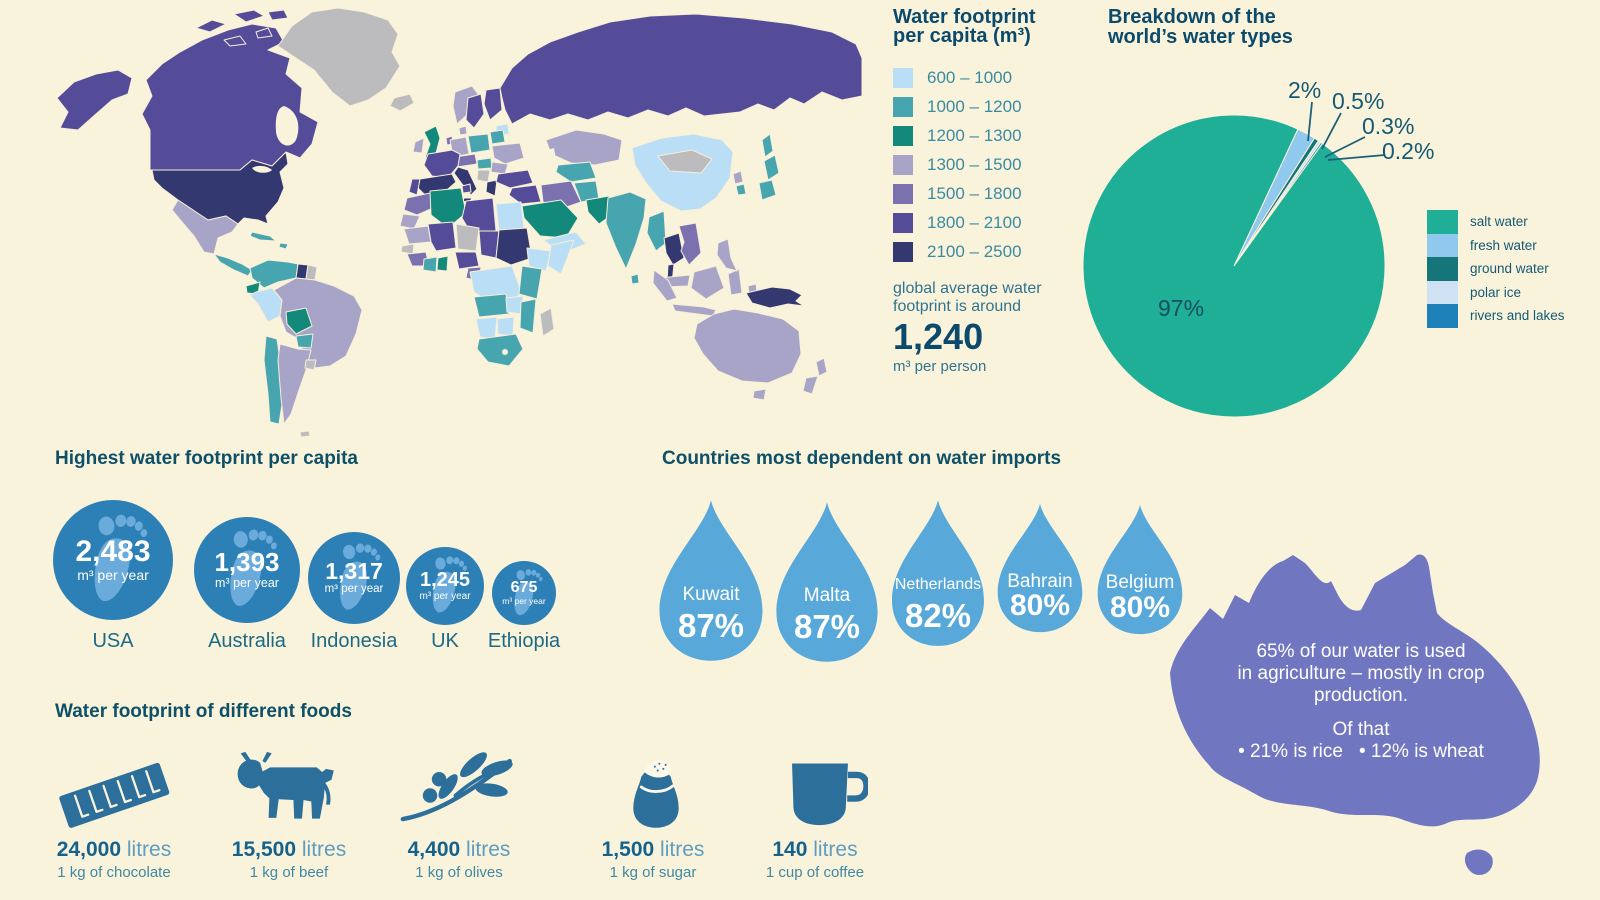 The height and width of the screenshot is (900, 1600). I want to click on pie-legend-item: ground water, so click(1496, 269).